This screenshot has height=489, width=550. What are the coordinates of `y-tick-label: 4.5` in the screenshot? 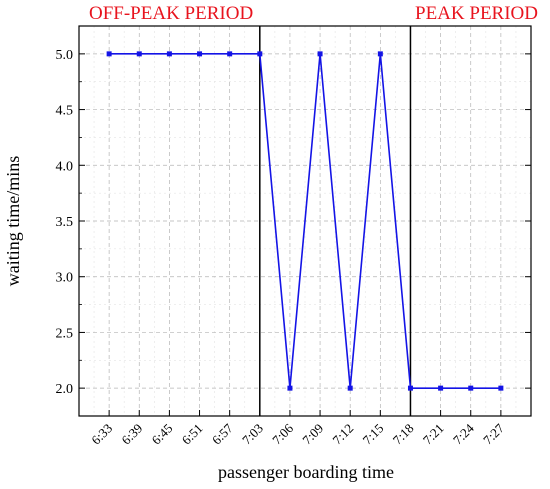 It's located at (65, 111).